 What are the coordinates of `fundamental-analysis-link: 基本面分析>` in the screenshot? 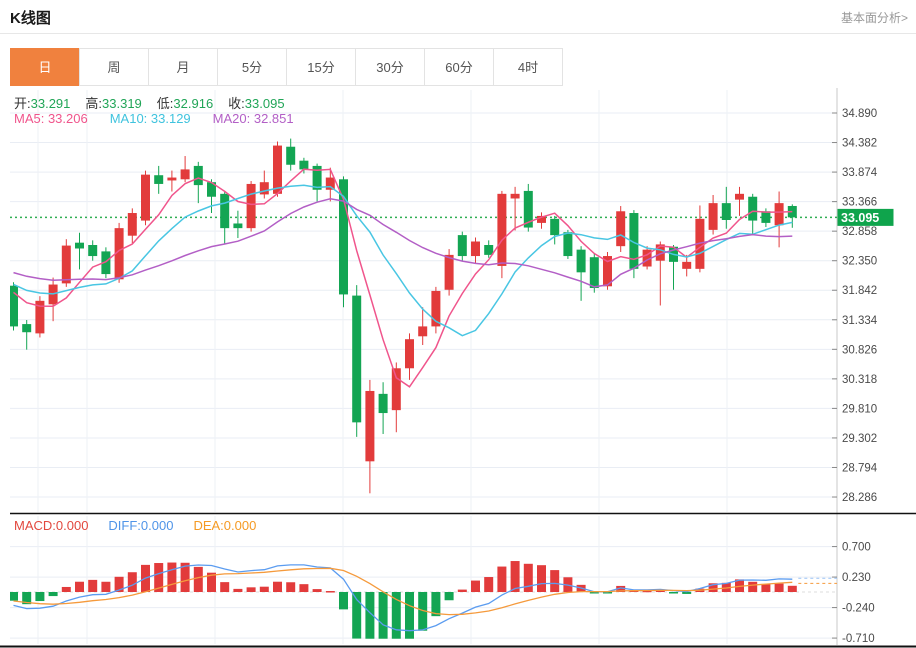 It's located at (874, 18).